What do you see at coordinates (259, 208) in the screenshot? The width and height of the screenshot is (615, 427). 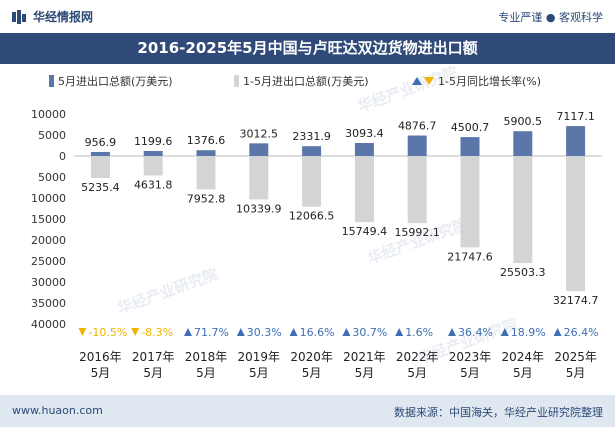 I see `data-label-ytd: 10339.9` at bounding box center [259, 208].